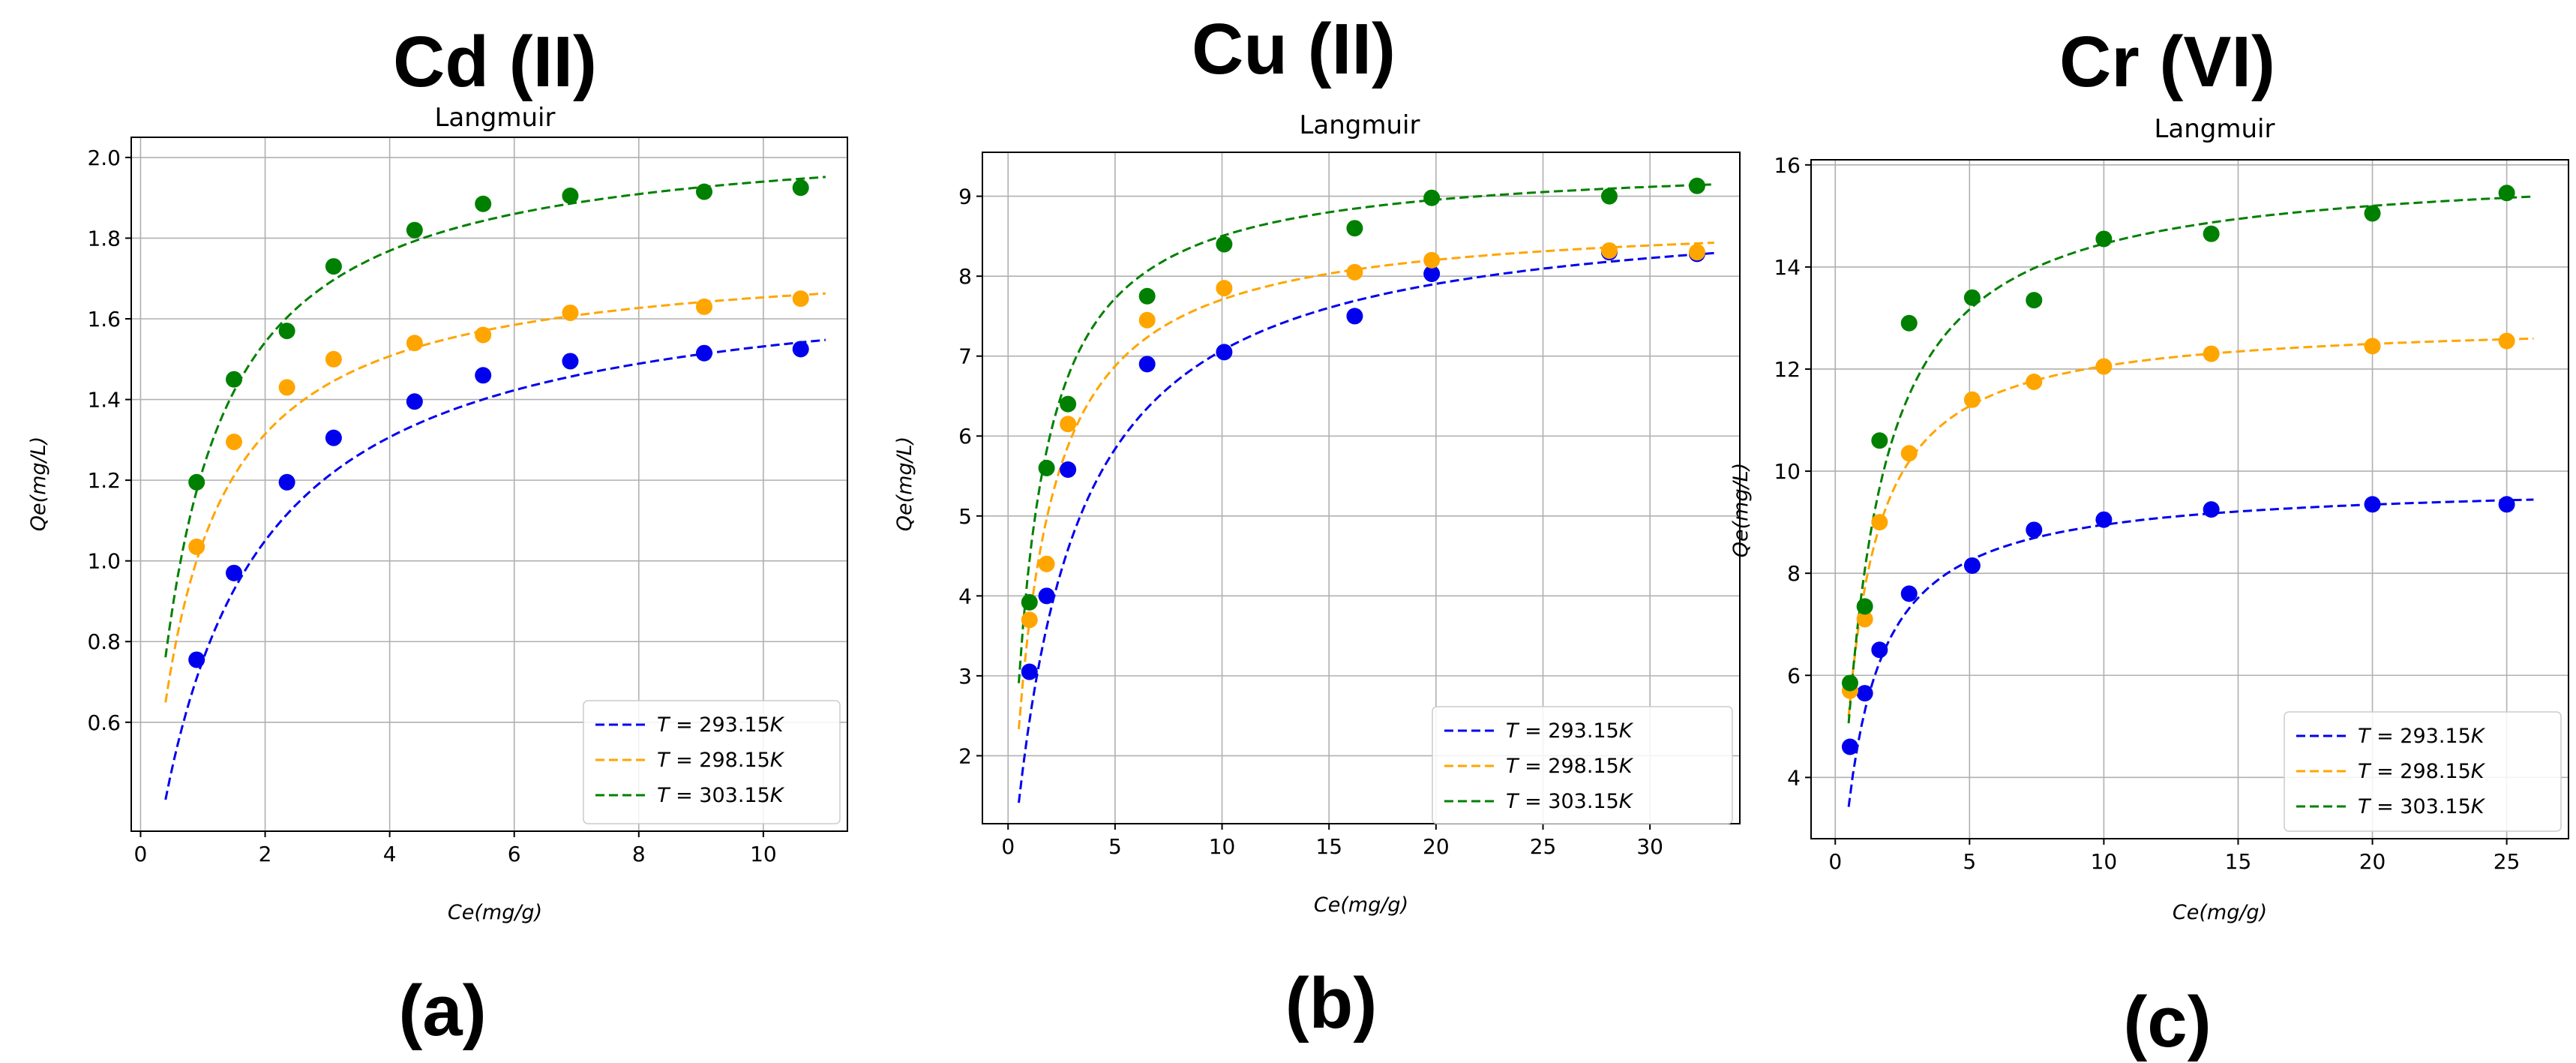 The image size is (2576, 1063). I want to click on y-tick-label: 14, so click(1788, 267).